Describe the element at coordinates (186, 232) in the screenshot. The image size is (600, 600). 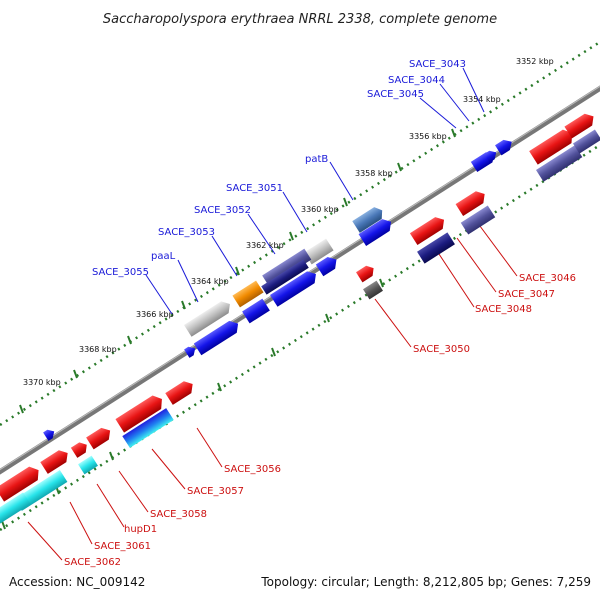
I see `gene-label-sace-3053: SACE_3053` at that location.